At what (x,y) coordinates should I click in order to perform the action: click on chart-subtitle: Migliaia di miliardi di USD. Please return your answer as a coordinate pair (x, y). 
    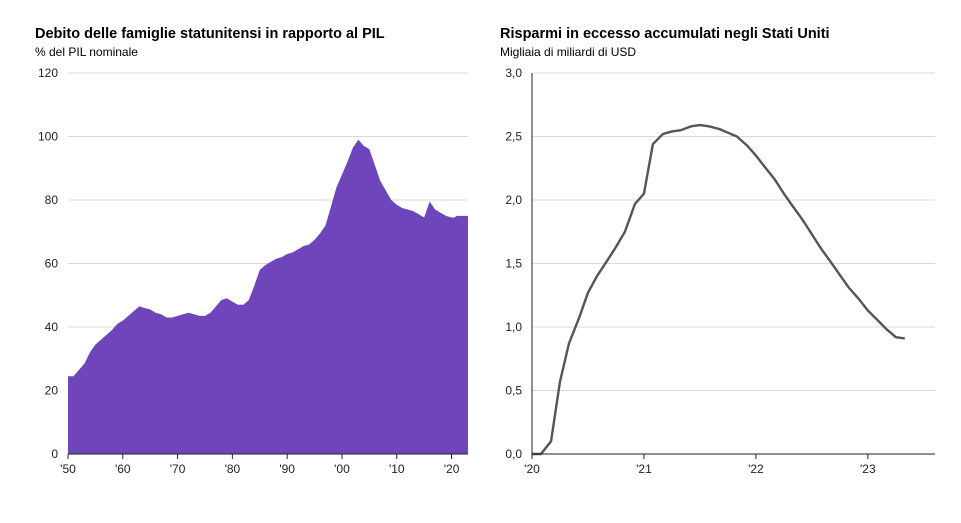
    Looking at the image, I should click on (568, 52).